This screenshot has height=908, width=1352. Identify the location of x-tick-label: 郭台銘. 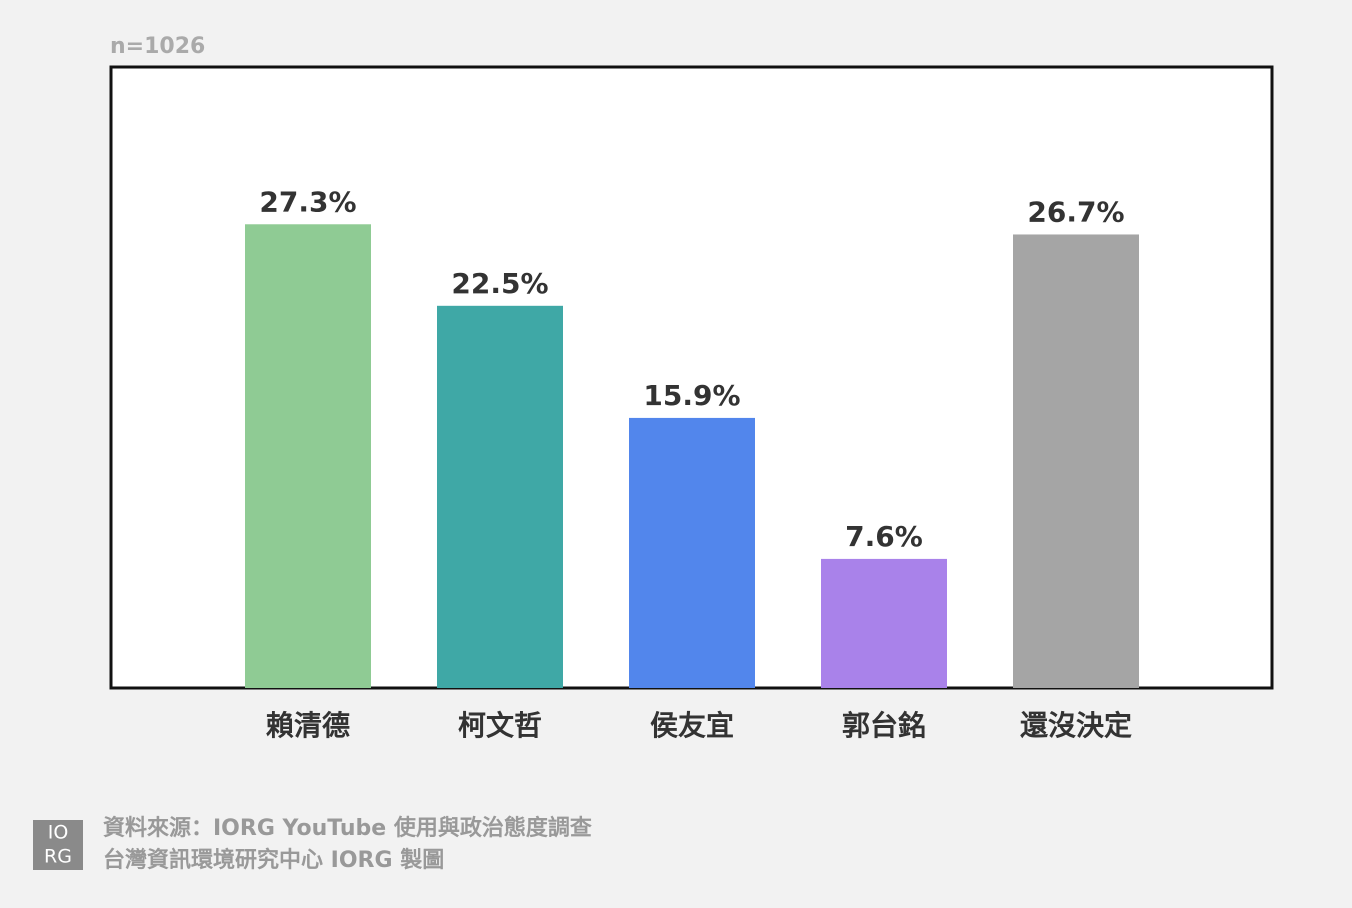
(884, 725).